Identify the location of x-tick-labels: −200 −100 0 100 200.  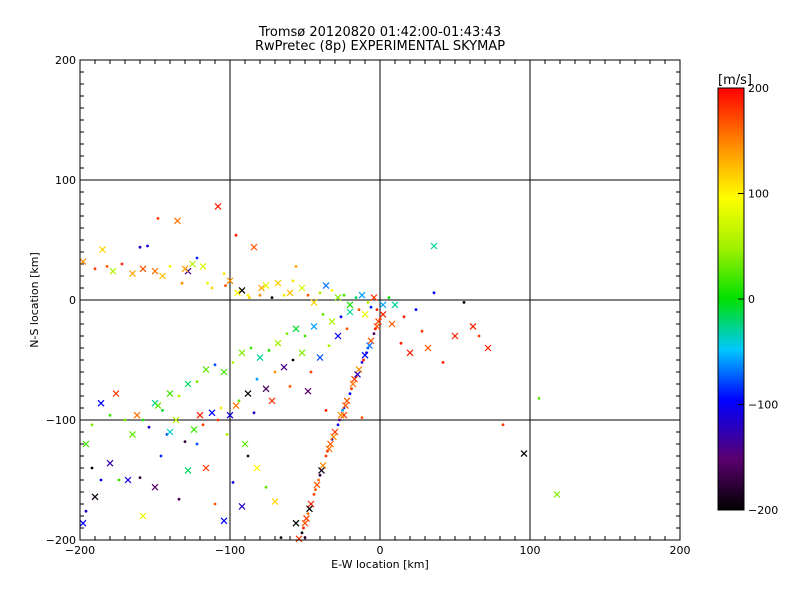
(378, 550).